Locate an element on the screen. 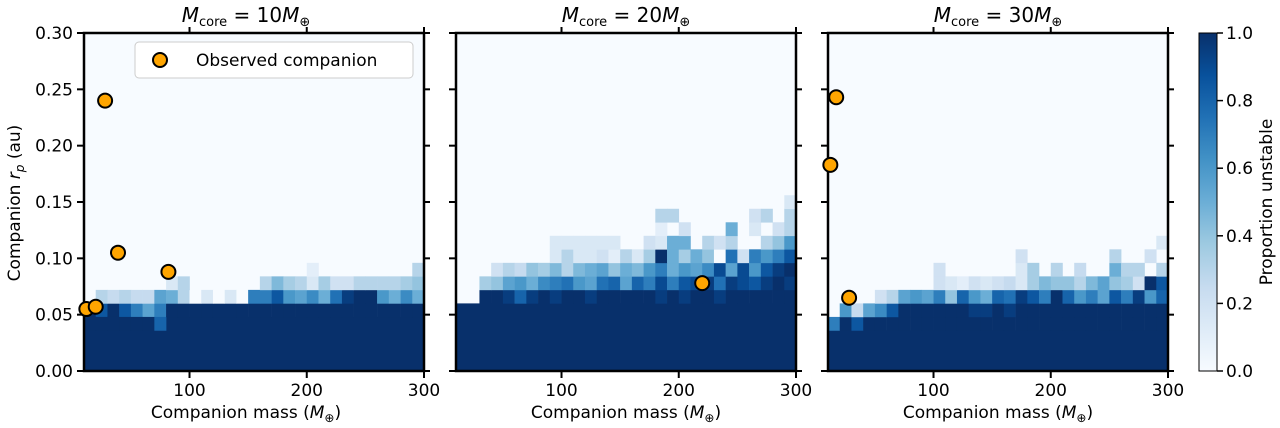 This screenshot has height=428, width=1280. title-unit-sub: ⊕ is located at coordinates (684, 22).